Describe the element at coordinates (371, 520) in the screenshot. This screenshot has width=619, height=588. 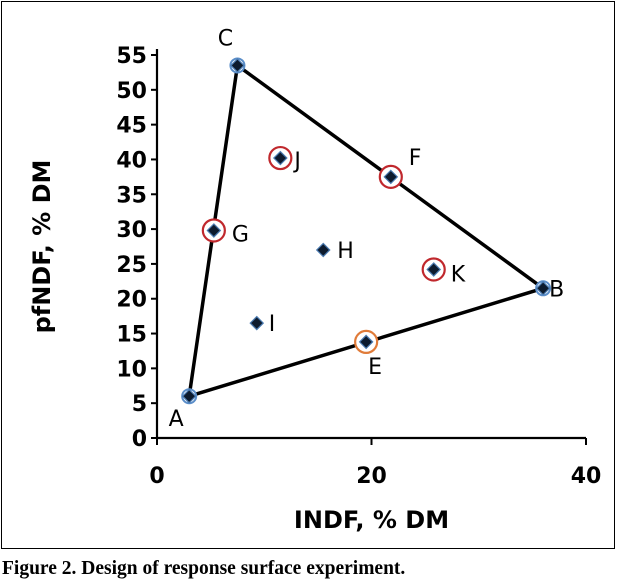
I see `x-axis-label: INDF, % DM` at that location.